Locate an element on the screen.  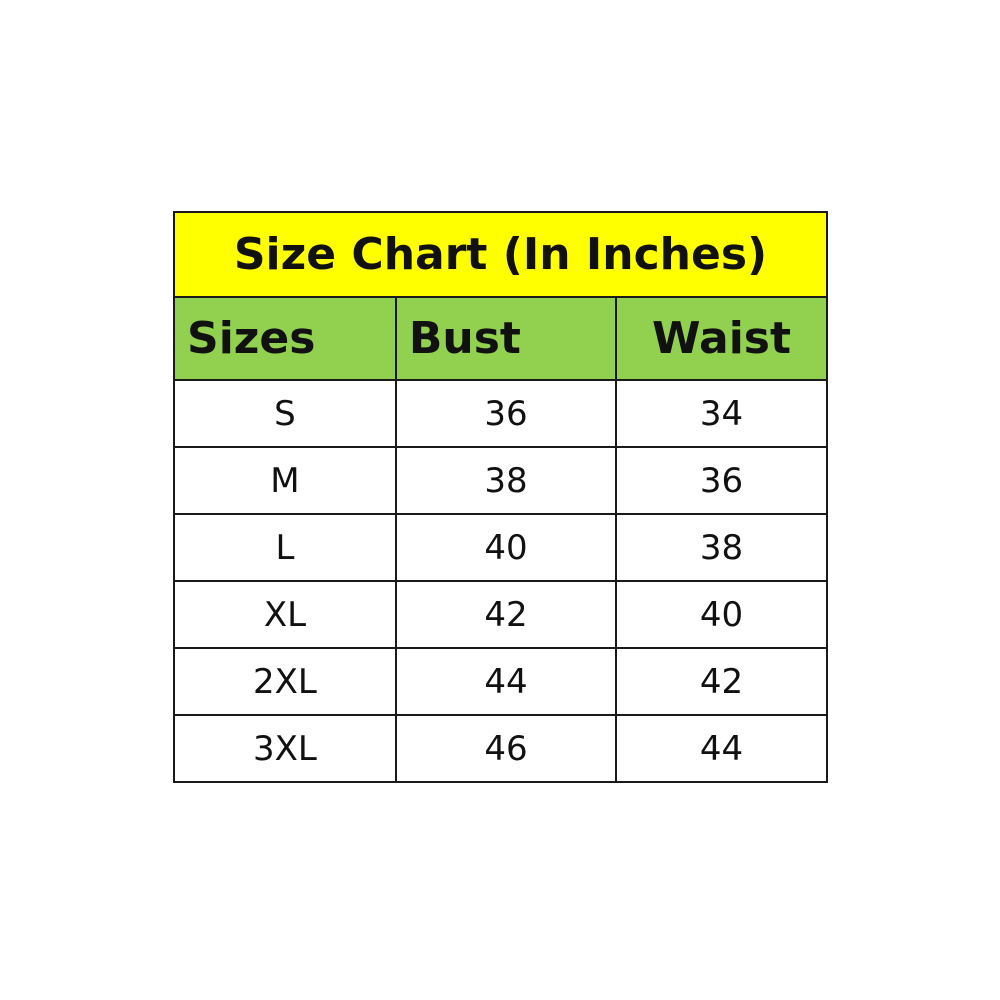
table-row: L 40 38 is located at coordinates (500, 547).